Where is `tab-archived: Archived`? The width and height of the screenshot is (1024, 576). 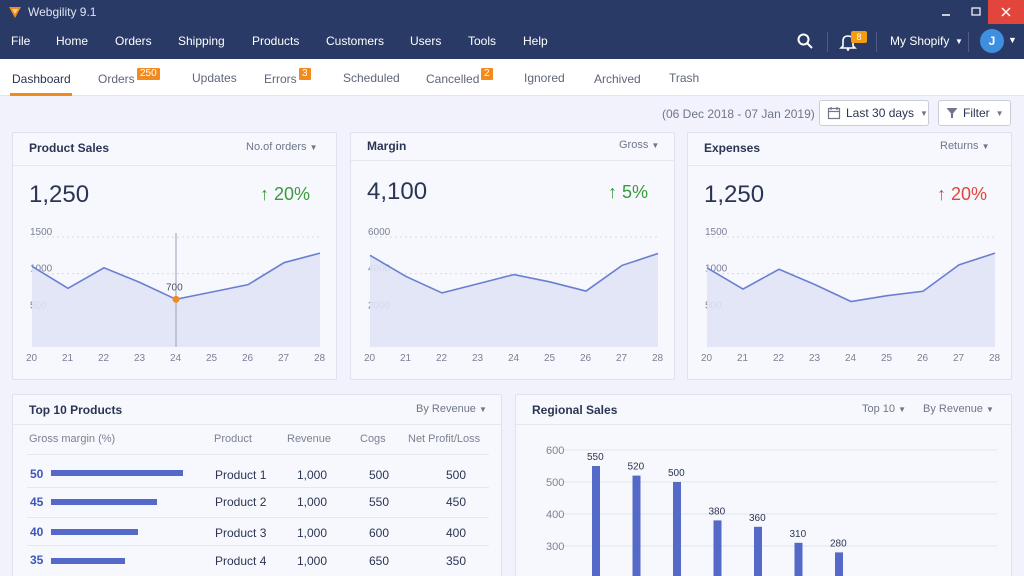 tab-archived: Archived is located at coordinates (617, 79).